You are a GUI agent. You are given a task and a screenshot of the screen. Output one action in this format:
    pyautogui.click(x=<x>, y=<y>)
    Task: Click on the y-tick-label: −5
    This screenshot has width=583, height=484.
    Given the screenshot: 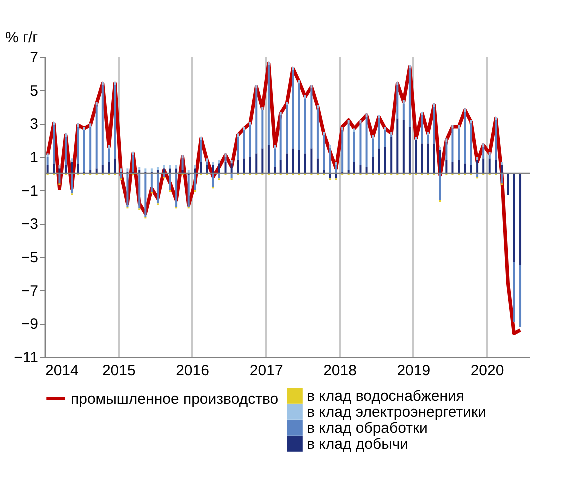 What is the action you would take?
    pyautogui.click(x=29, y=258)
    